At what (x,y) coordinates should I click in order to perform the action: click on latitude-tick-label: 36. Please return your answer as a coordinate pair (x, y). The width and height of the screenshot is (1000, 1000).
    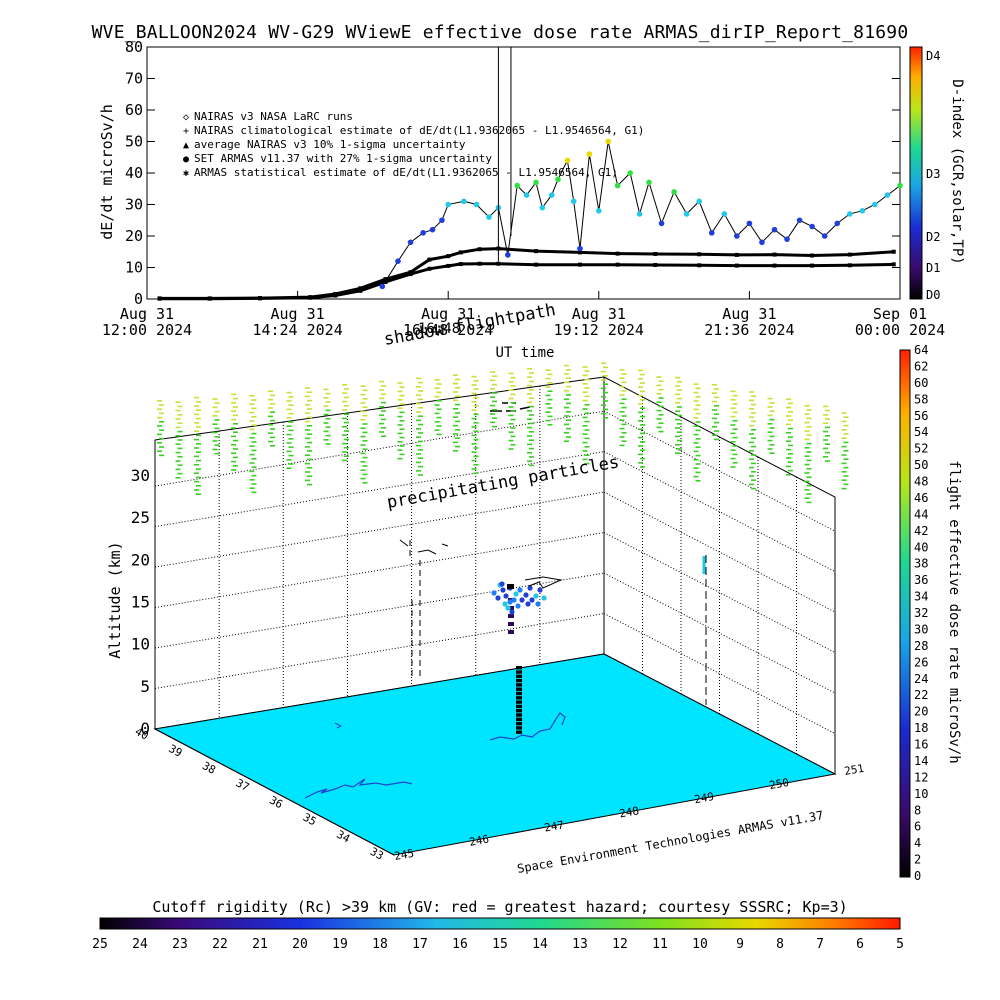
    Looking at the image, I should click on (276, 803).